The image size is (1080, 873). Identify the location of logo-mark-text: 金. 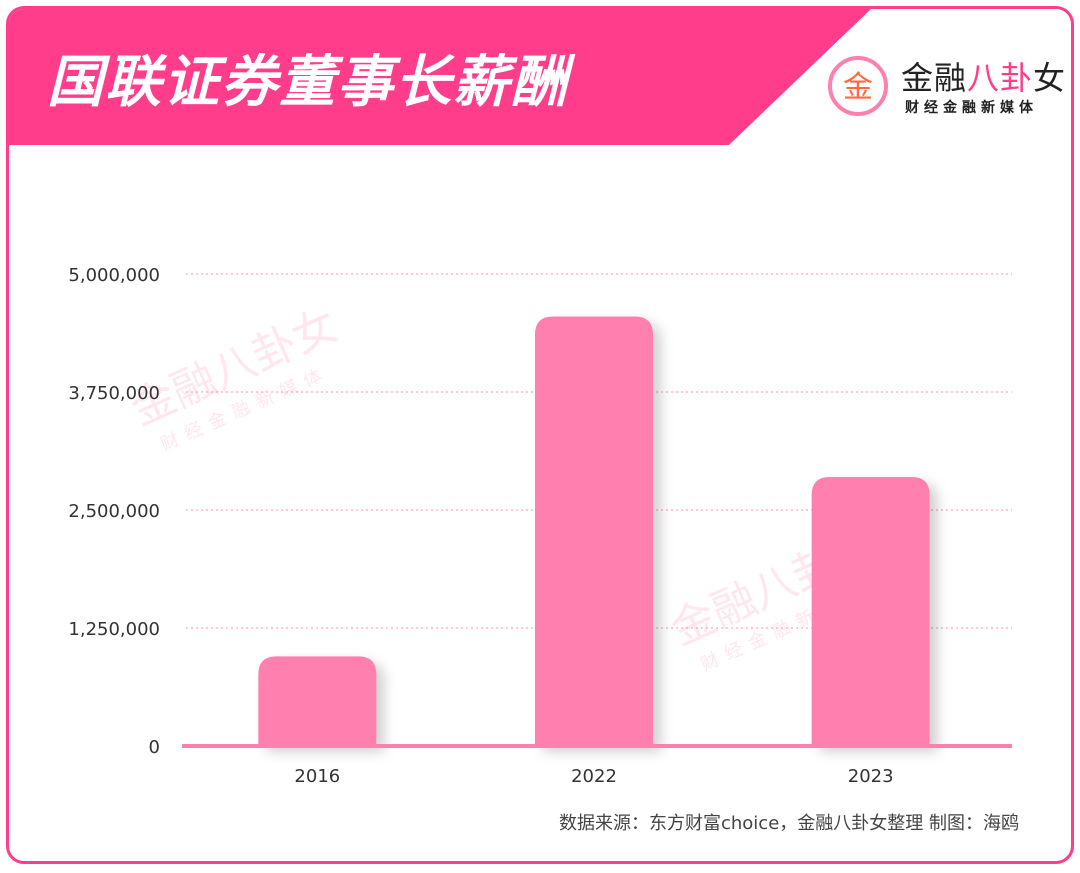
(858, 87).